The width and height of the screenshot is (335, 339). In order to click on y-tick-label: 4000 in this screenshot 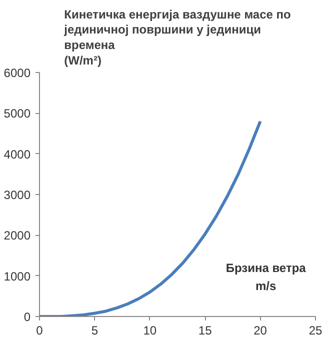, I will do `click(17, 154)`.